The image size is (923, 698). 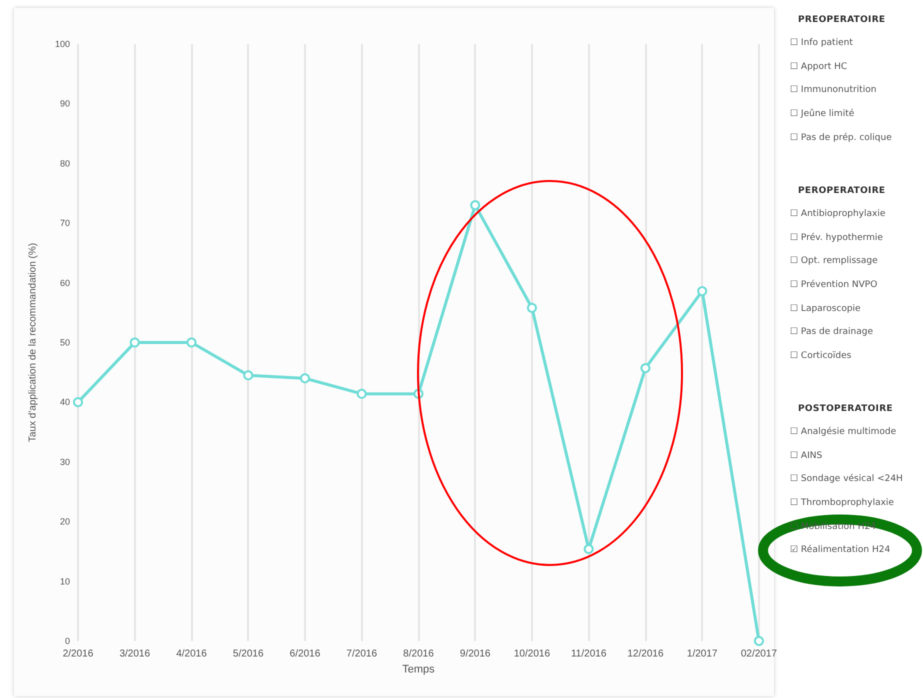 What do you see at coordinates (645, 654) in the screenshot?
I see `x-tick-label: 12/2016` at bounding box center [645, 654].